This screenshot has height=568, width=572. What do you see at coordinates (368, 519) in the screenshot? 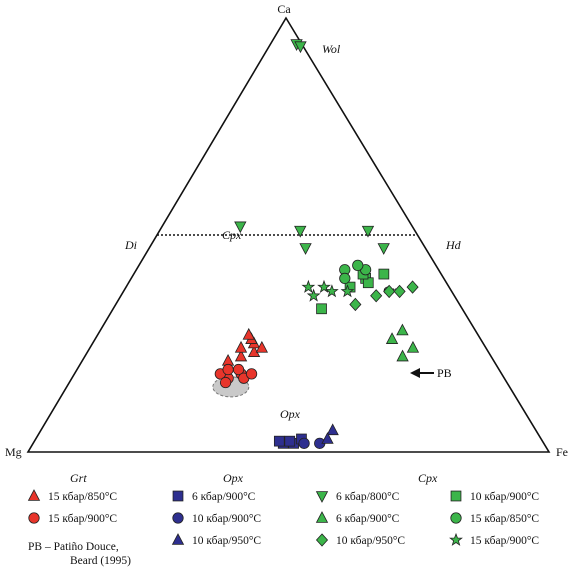
I see `legend-label-cpx-6: 6 кбар/900°C` at bounding box center [368, 519].